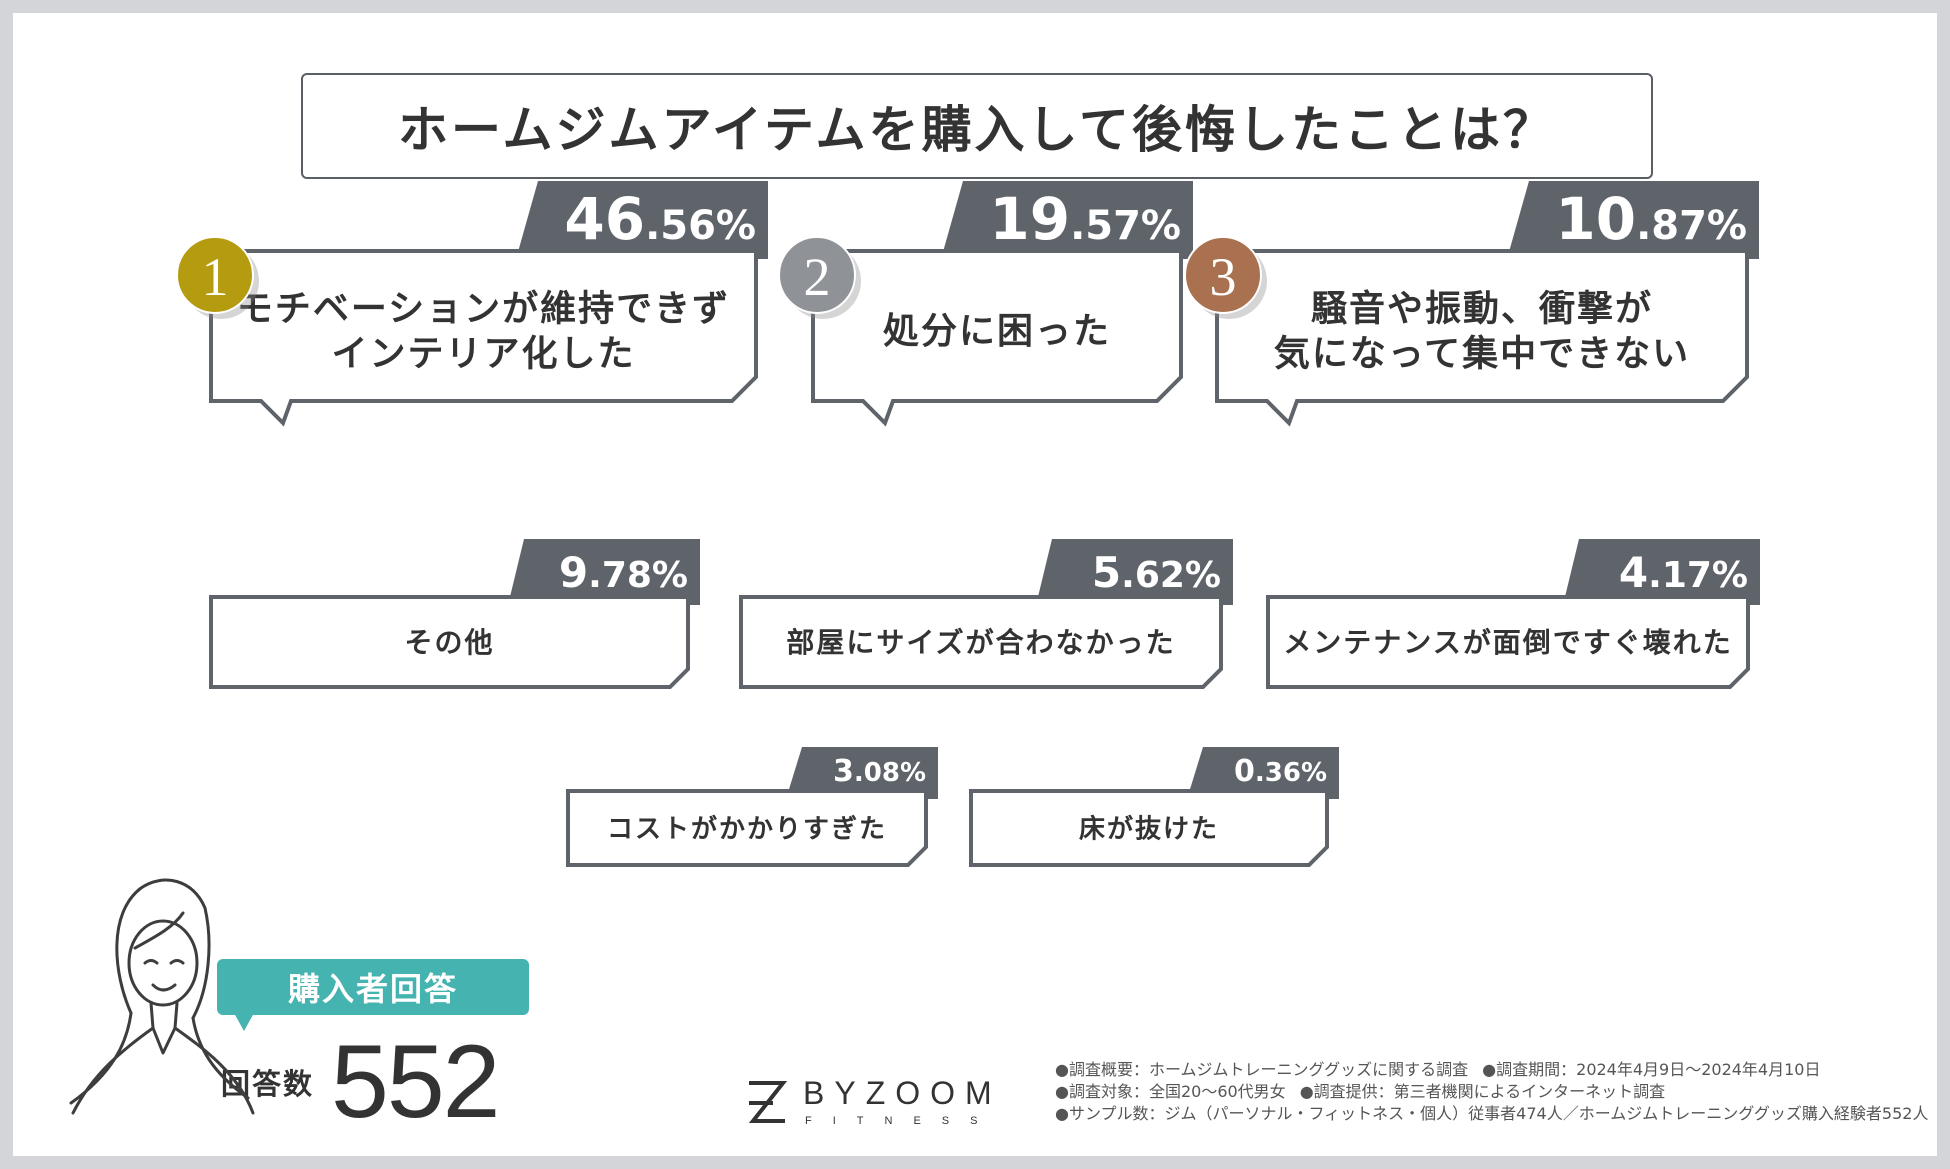  What do you see at coordinates (1482, 353) in the screenshot?
I see `item-label-line: 気になって集中できない` at bounding box center [1482, 353].